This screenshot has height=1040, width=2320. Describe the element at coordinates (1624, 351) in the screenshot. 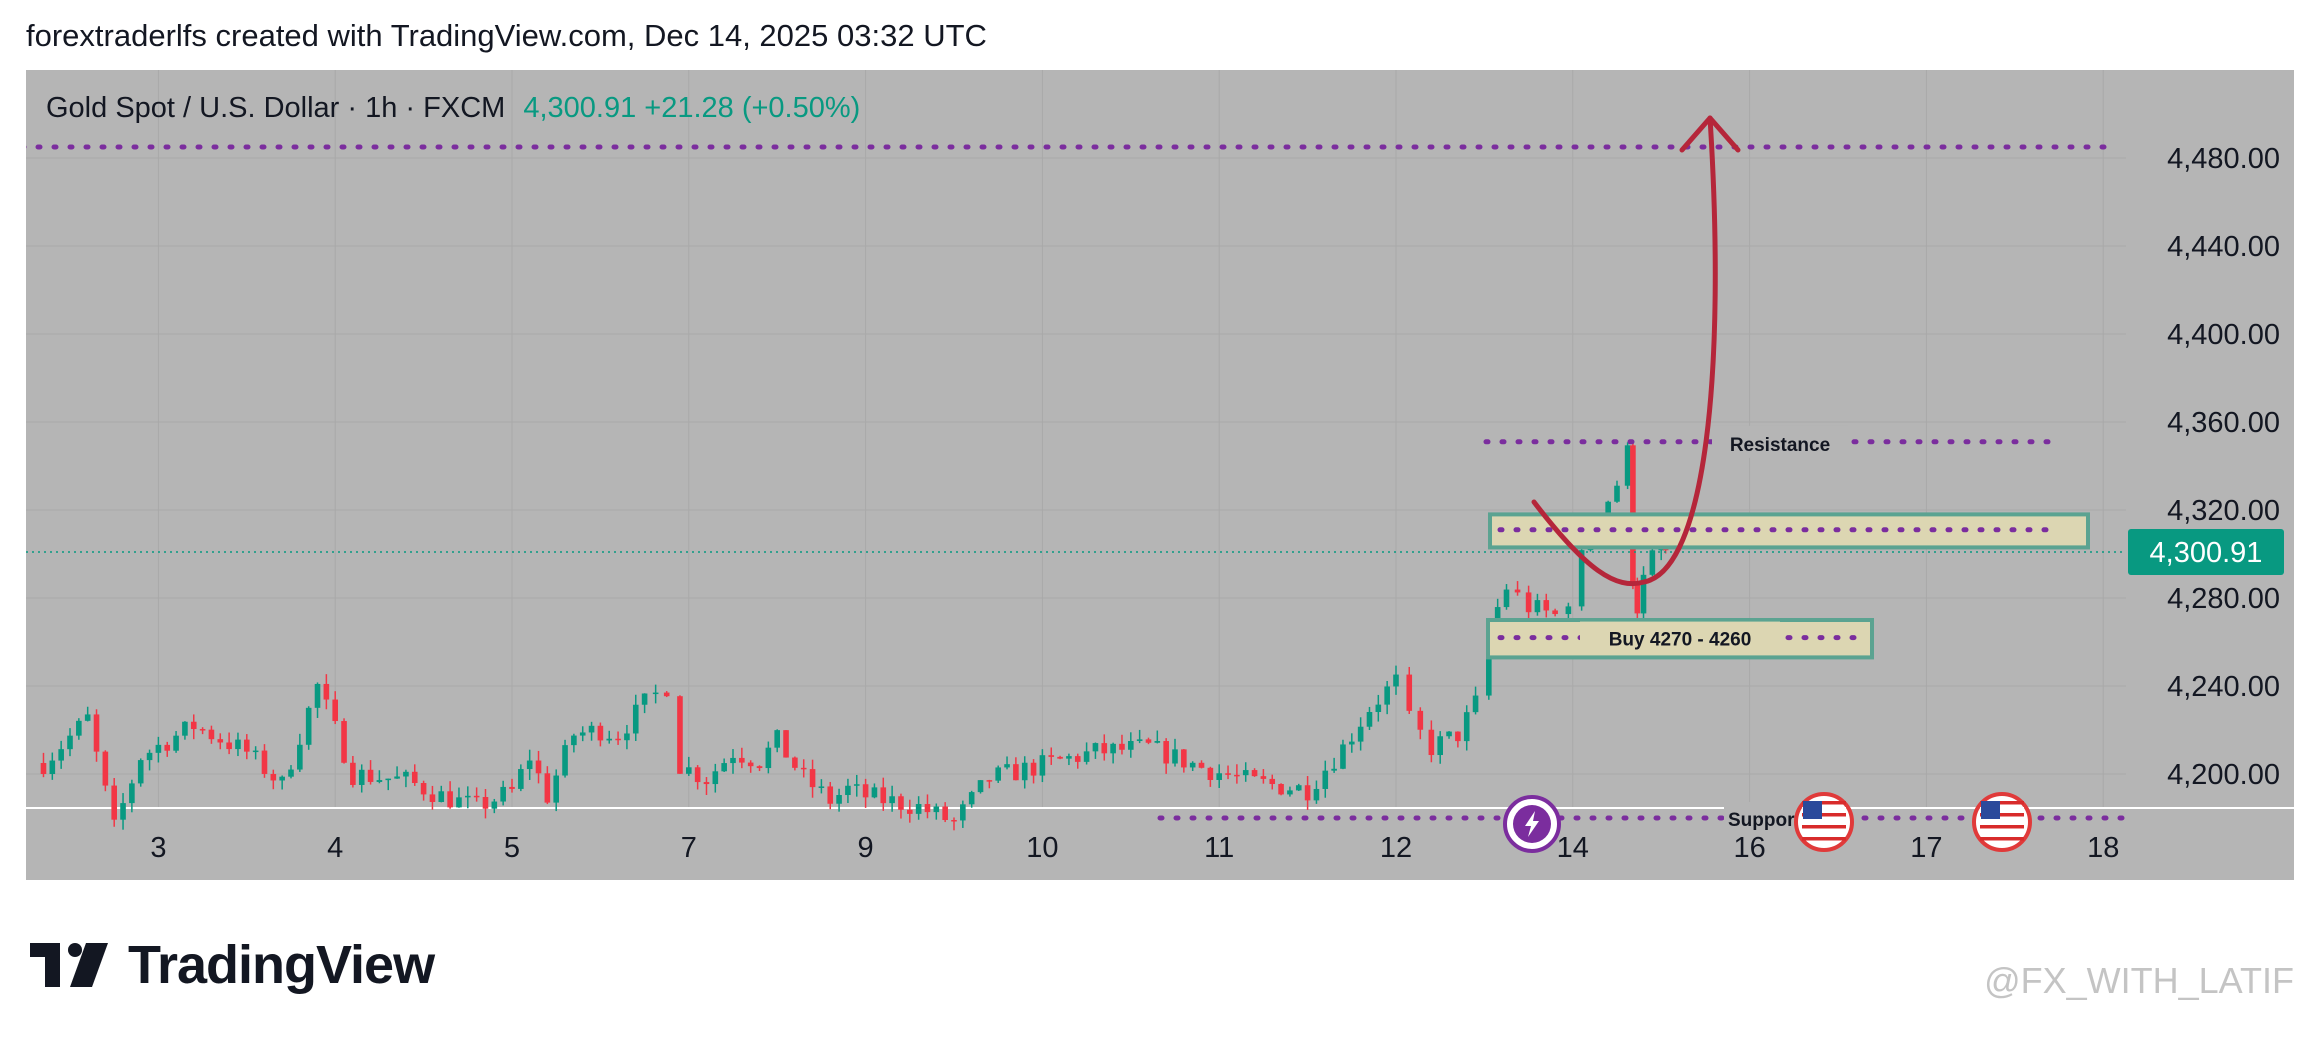

I see `projection-arrow` at that location.